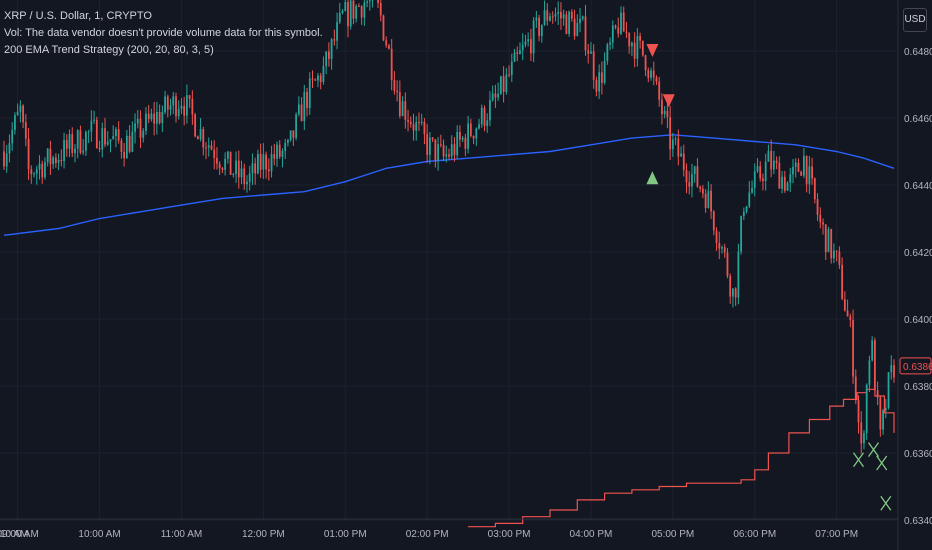  What do you see at coordinates (19, 534) in the screenshot?
I see `time-tick-label: 09:00 AM` at bounding box center [19, 534].